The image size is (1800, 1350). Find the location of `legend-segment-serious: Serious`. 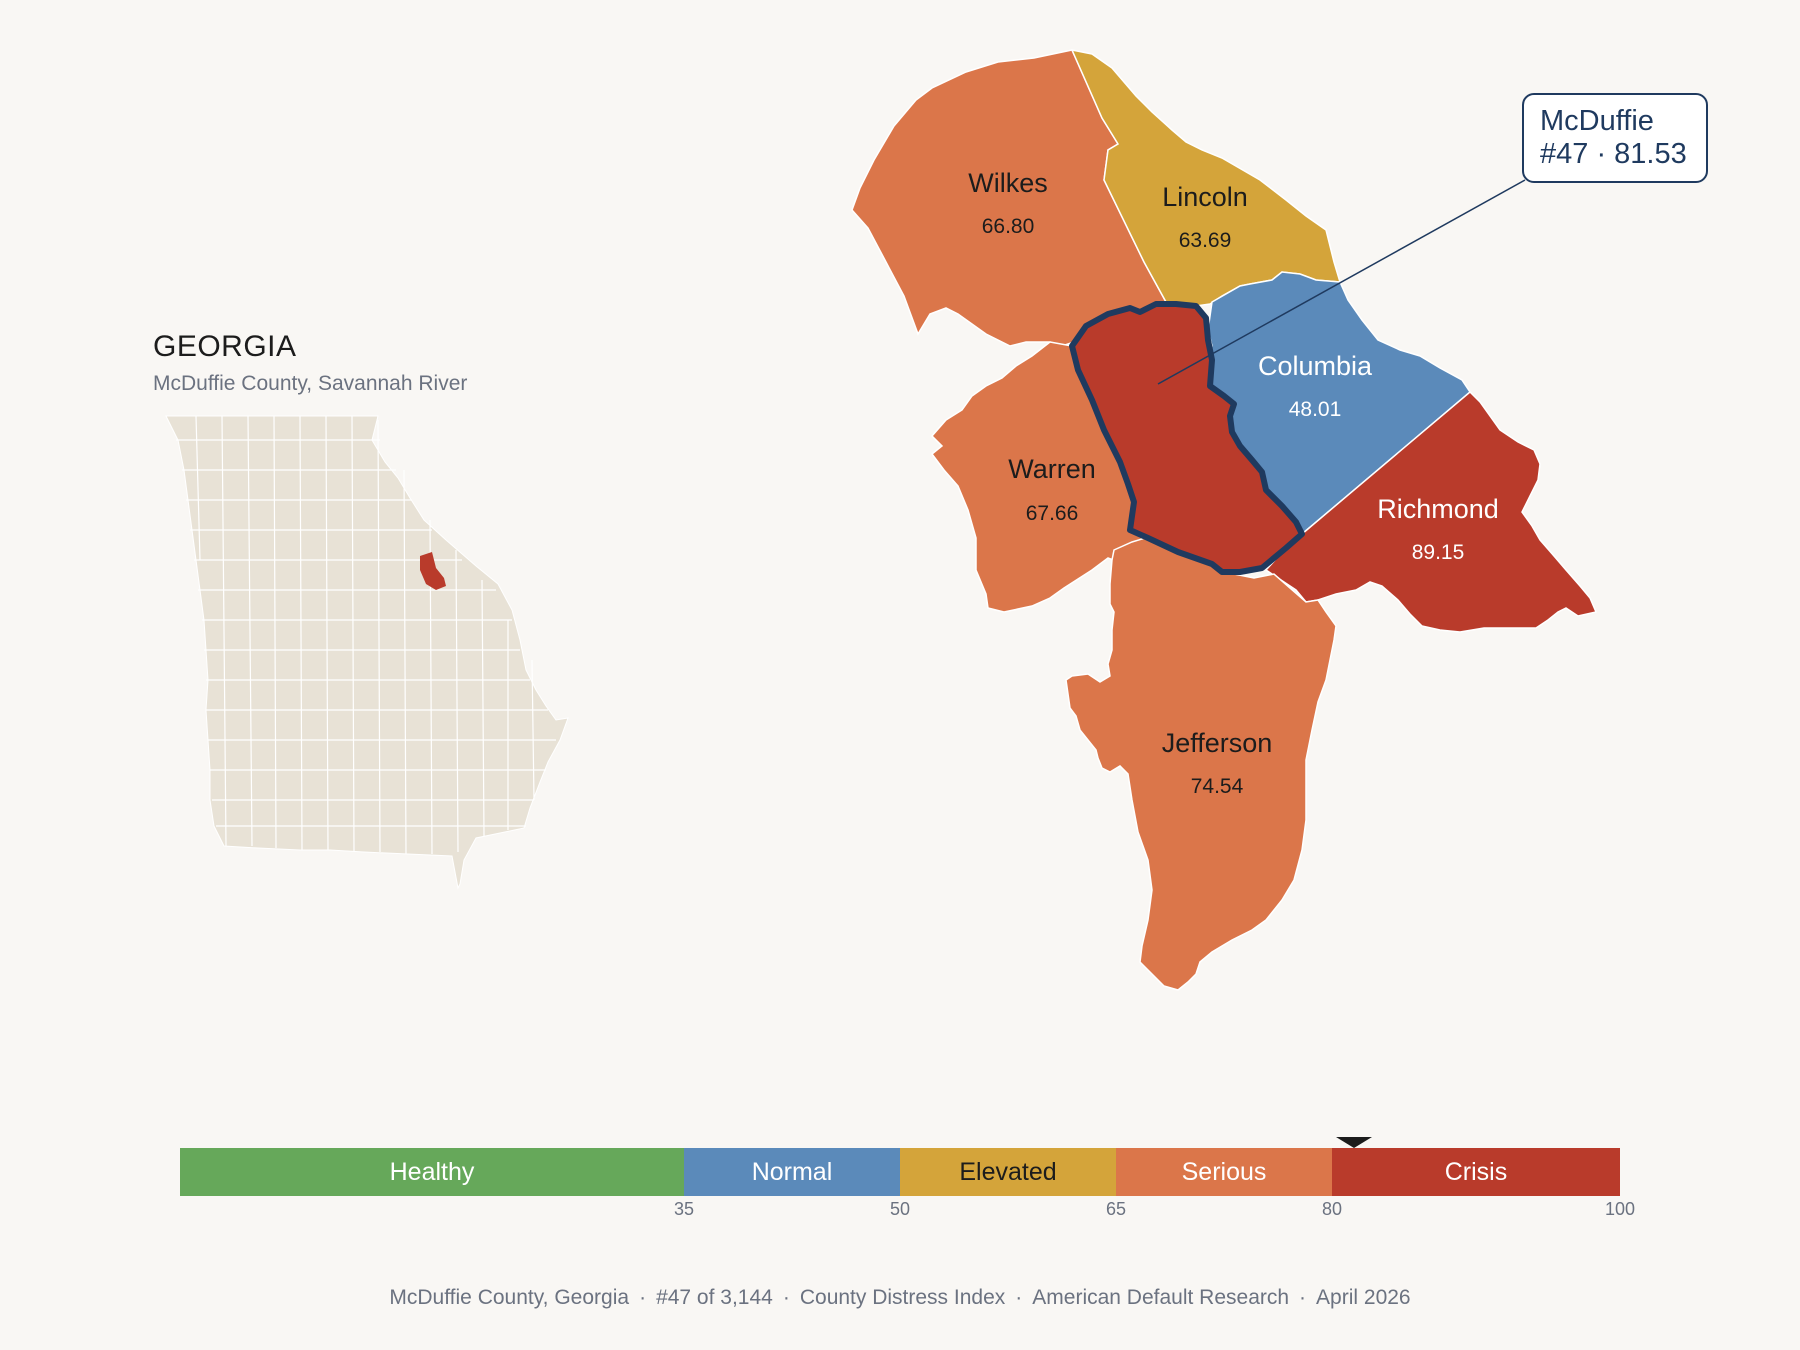

legend-segment-serious: Serious is located at coordinates (1224, 1172).